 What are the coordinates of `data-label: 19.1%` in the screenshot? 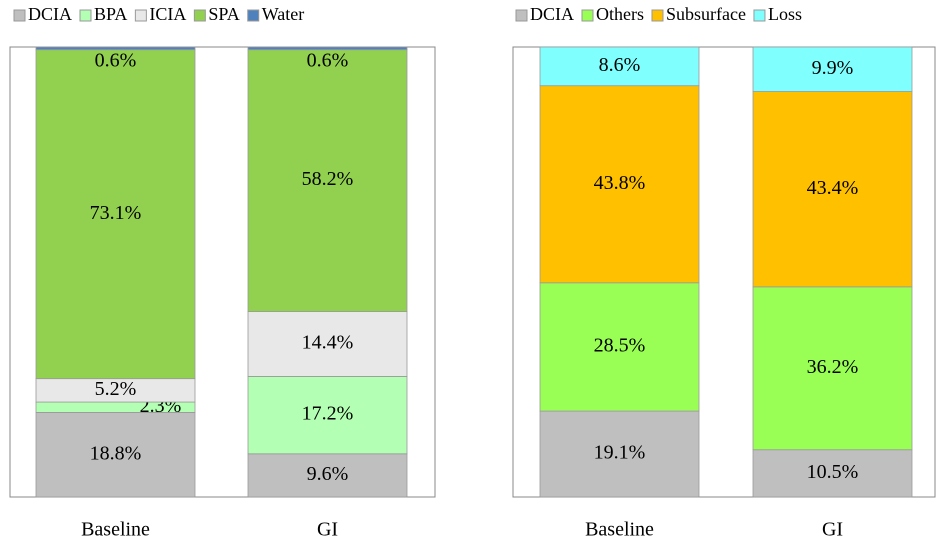 It's located at (620, 453).